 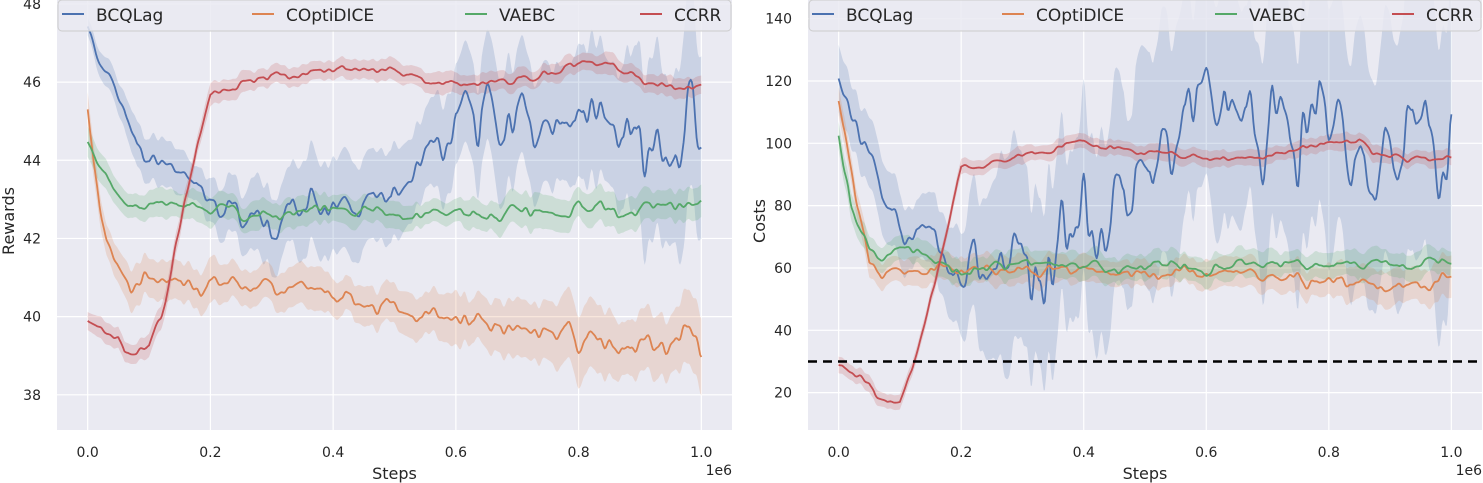 I want to click on y-tick-label: 46, so click(x=32, y=83).